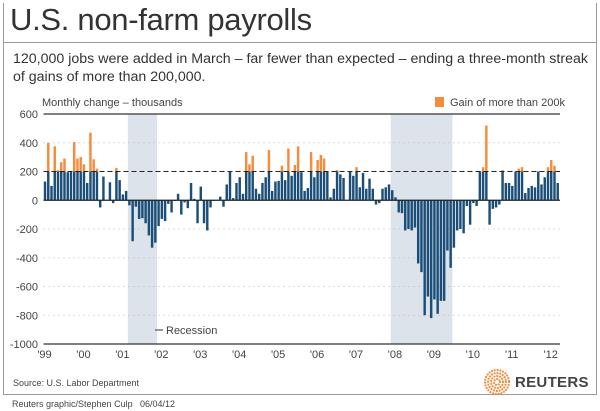  I want to click on logo-text: REUTERS, so click(552, 382).